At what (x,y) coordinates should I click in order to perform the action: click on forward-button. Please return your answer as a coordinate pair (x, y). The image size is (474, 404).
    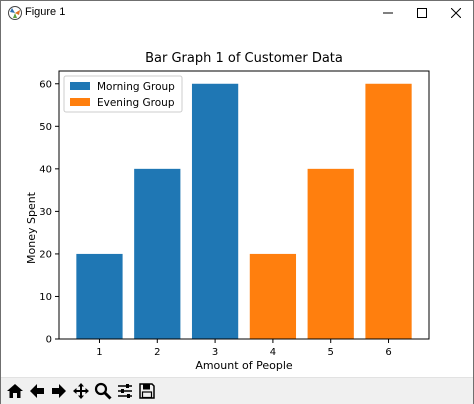
    Looking at the image, I should click on (59, 391).